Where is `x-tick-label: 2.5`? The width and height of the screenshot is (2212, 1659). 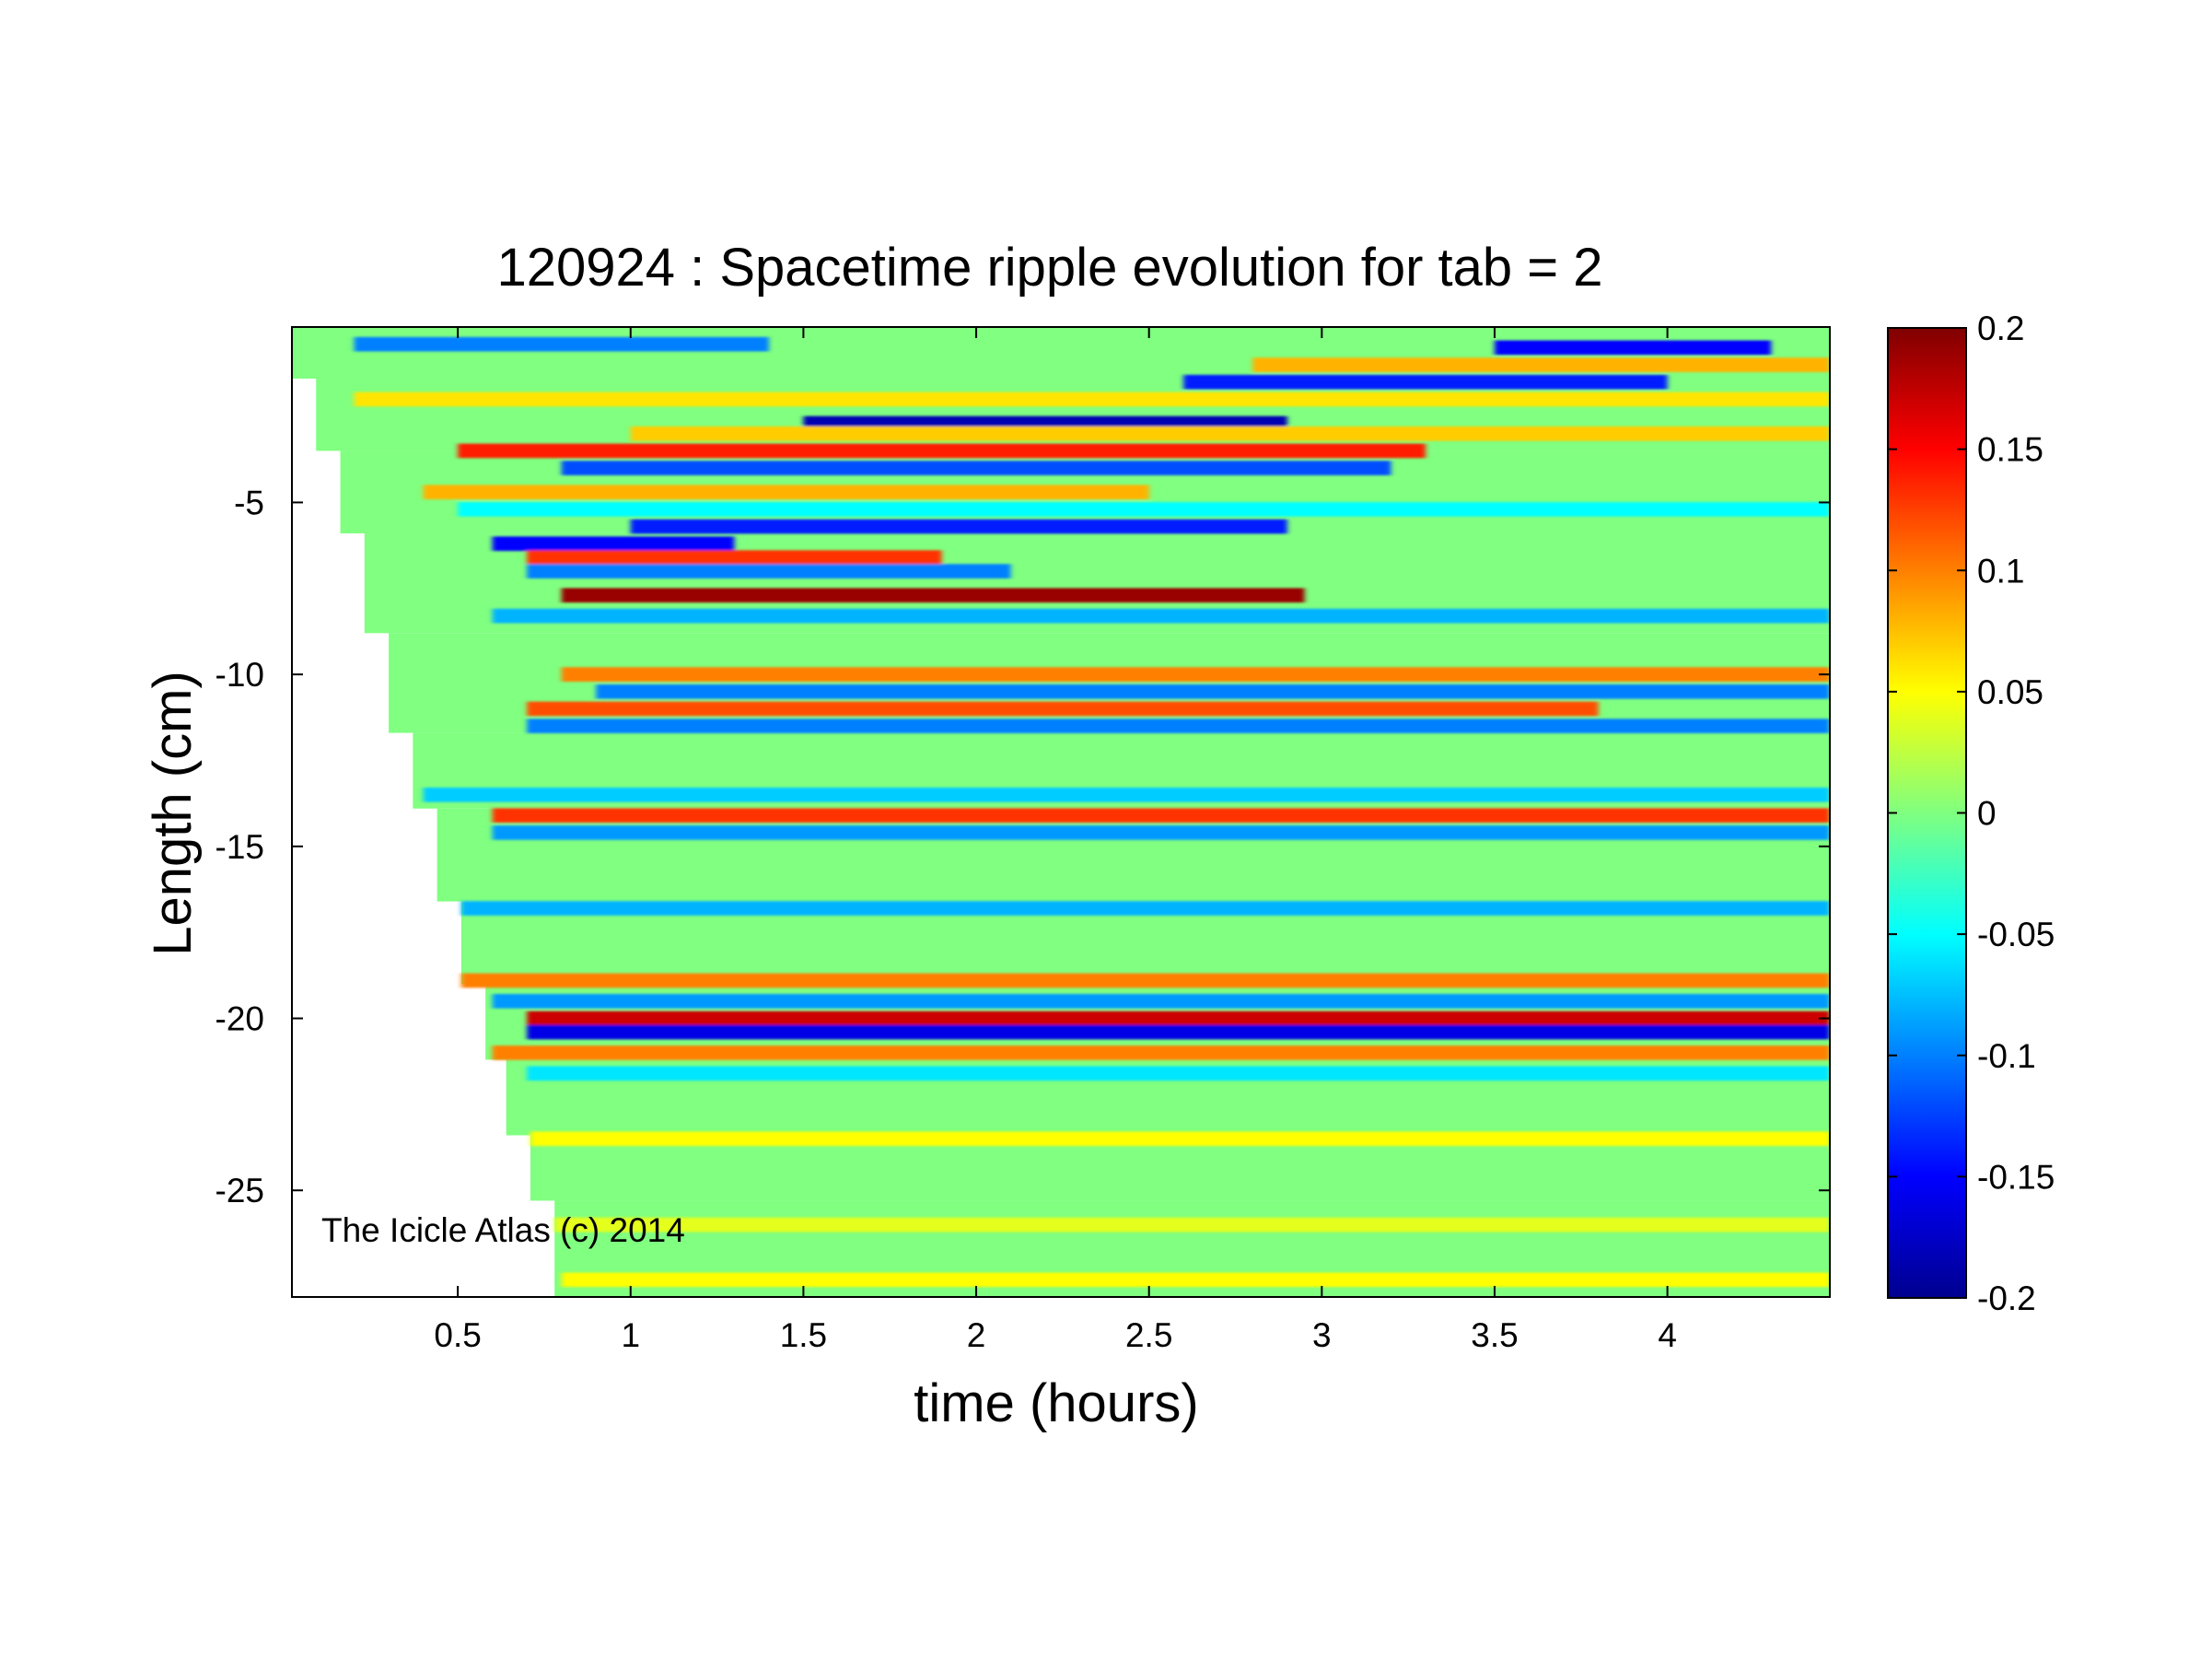
x-tick-label: 2.5 is located at coordinates (1149, 1335).